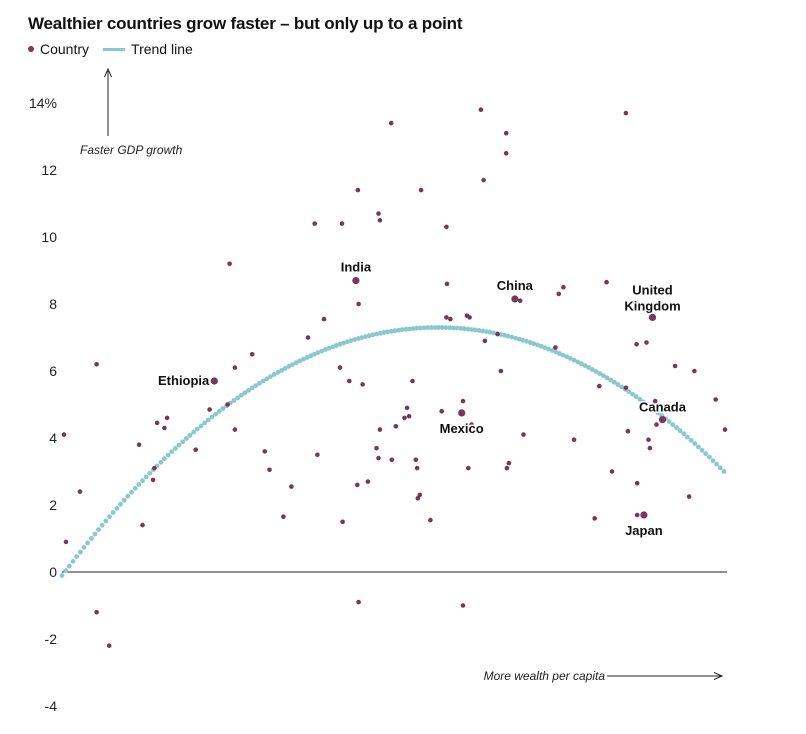  Describe the element at coordinates (53, 572) in the screenshot. I see `y-tick-label: 0` at that location.